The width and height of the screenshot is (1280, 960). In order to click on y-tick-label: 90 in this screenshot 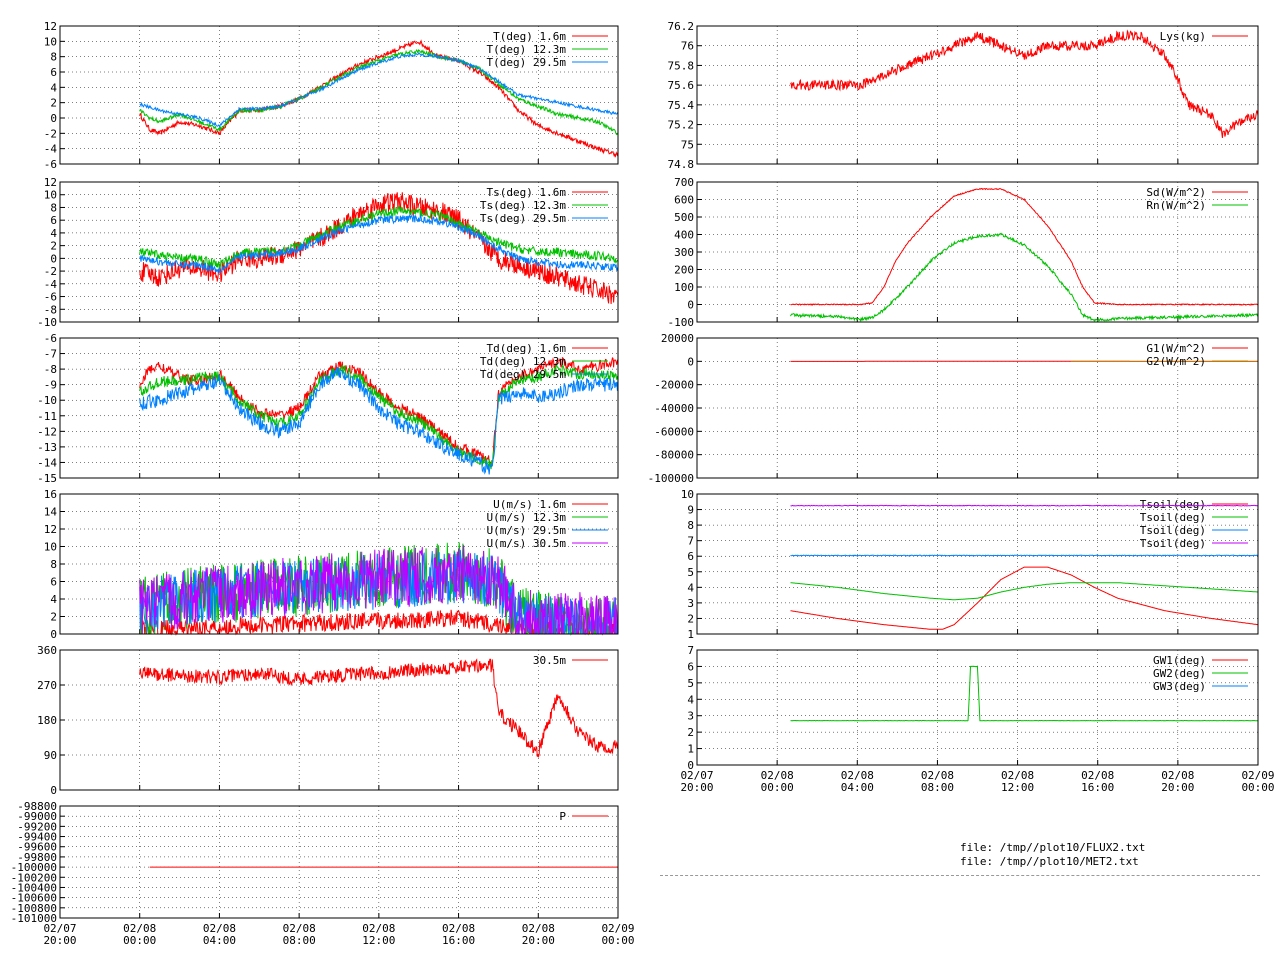, I will do `click(50, 755)`.